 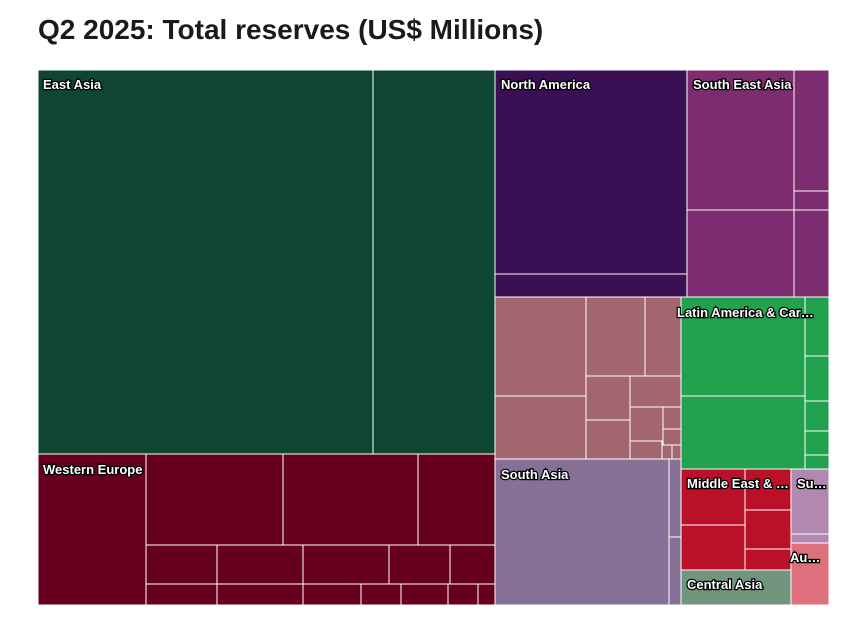 I want to click on treemap-group-middle-east, so click(x=736, y=519).